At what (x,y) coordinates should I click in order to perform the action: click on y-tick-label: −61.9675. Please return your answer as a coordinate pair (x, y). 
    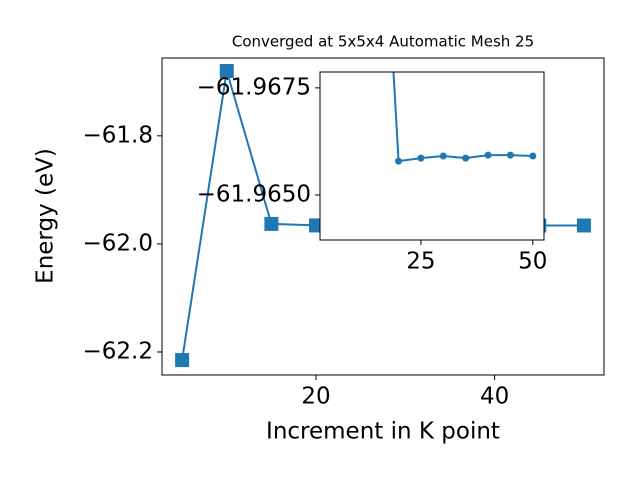
    Looking at the image, I should click on (254, 87).